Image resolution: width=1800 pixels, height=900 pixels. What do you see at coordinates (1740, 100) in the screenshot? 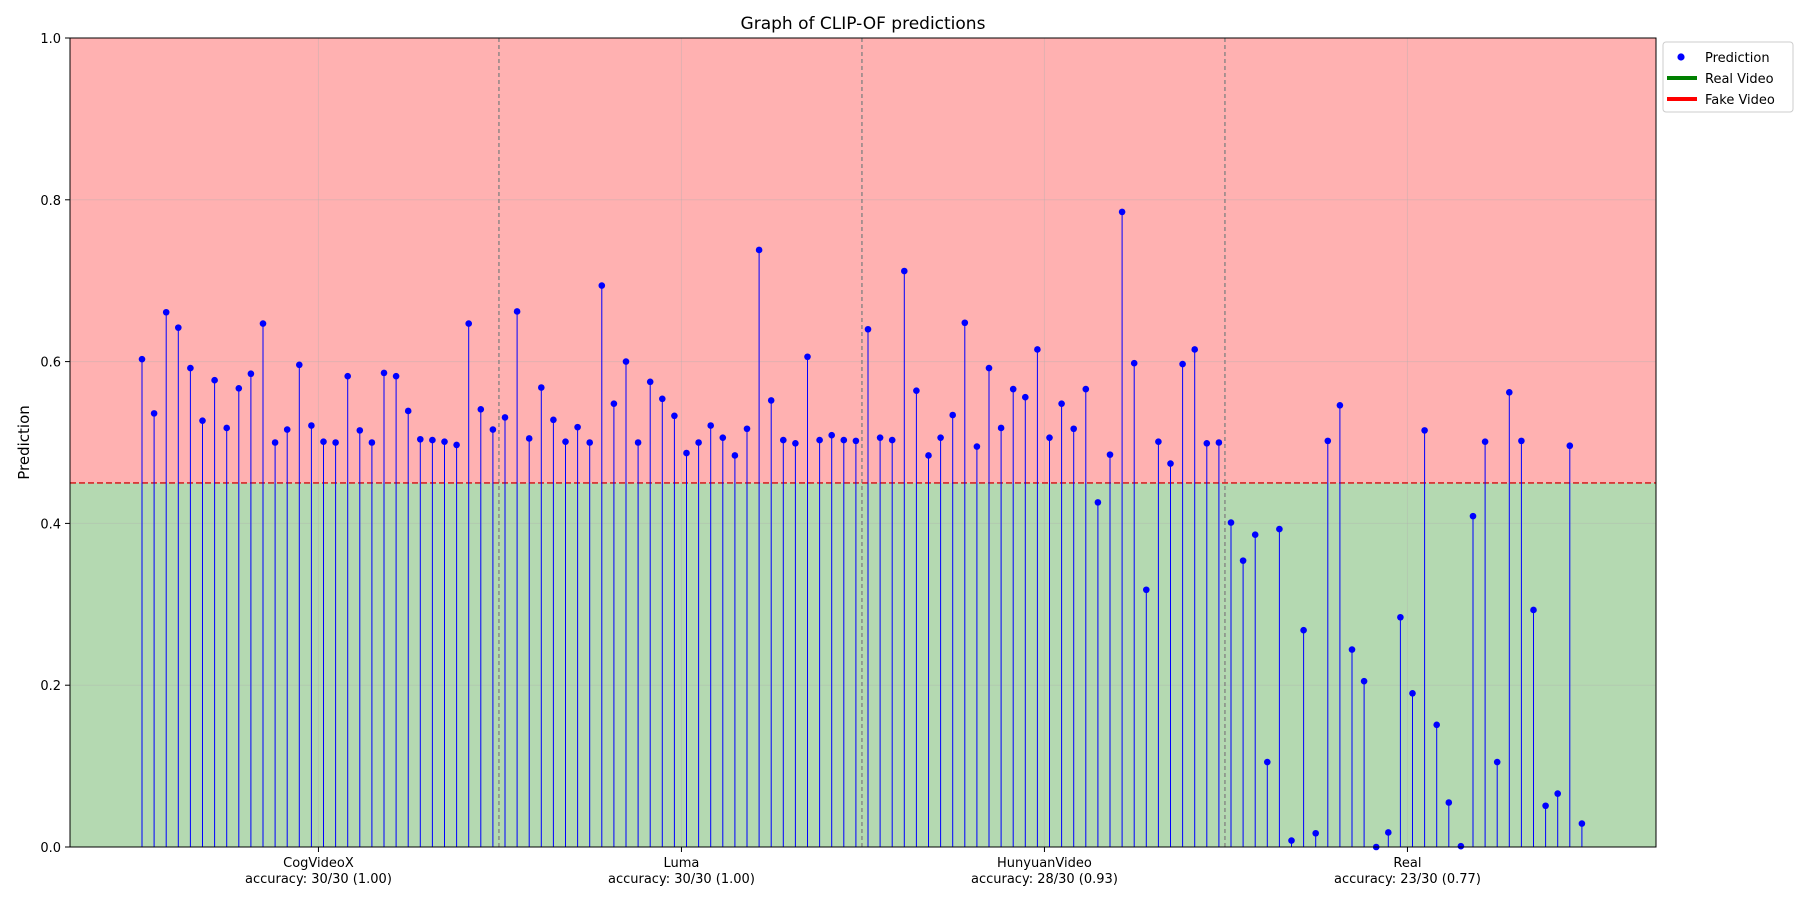
I see `legend-label: Fake Video` at bounding box center [1740, 100].